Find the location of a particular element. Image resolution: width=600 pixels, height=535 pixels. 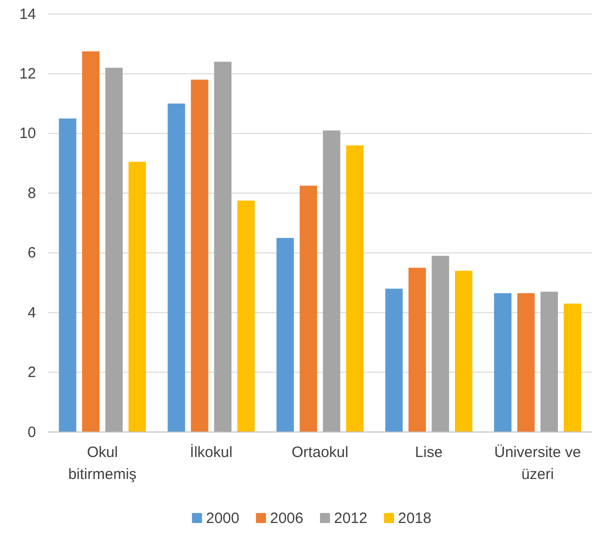

y-tick-label: 6 is located at coordinates (32, 253).